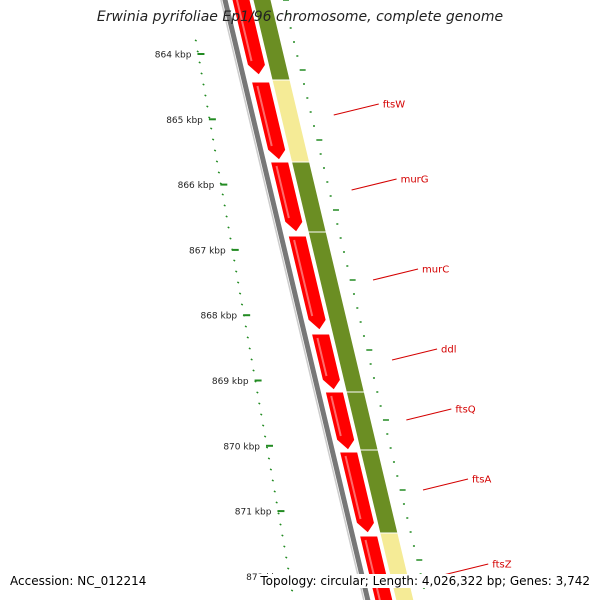 The height and width of the screenshot is (600, 600). I want to click on gene-leader-murG, so click(374, 184).